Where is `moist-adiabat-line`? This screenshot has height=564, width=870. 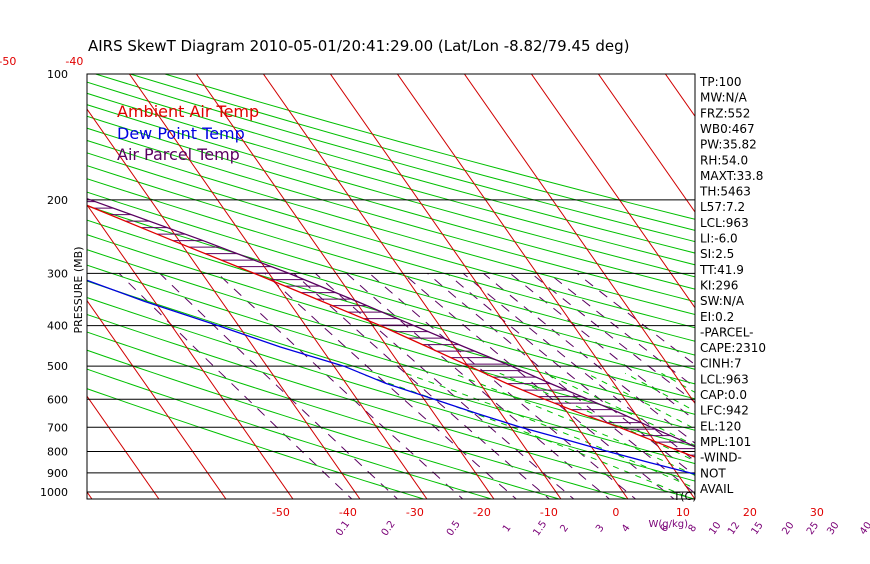
moist-adiabat-line is located at coordinates (766, 437).